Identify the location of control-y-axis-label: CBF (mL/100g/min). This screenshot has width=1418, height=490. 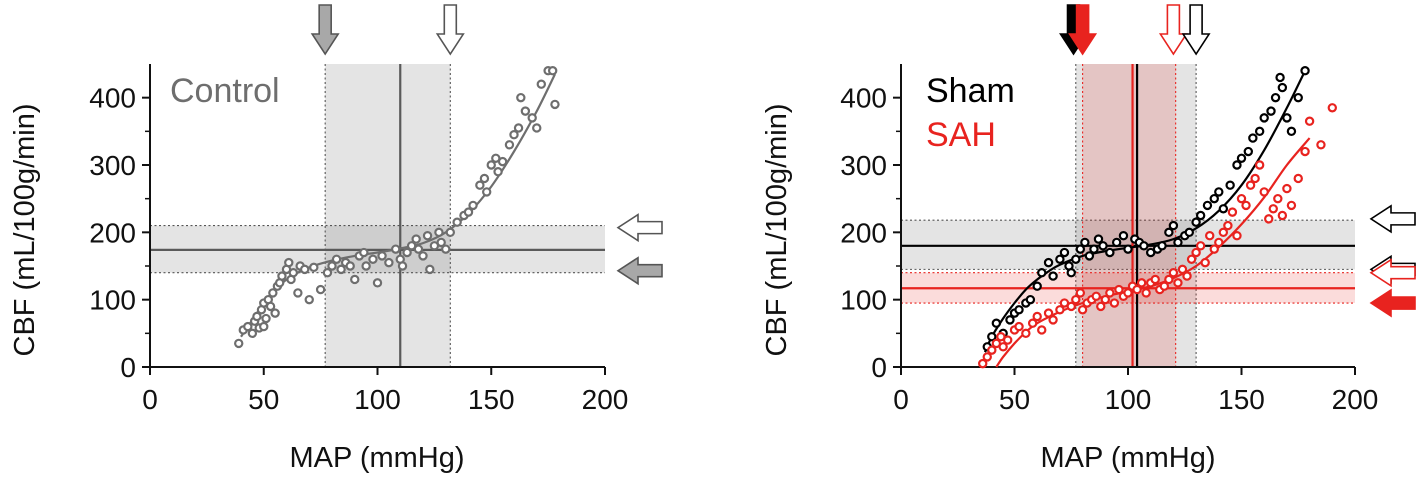
(25, 229).